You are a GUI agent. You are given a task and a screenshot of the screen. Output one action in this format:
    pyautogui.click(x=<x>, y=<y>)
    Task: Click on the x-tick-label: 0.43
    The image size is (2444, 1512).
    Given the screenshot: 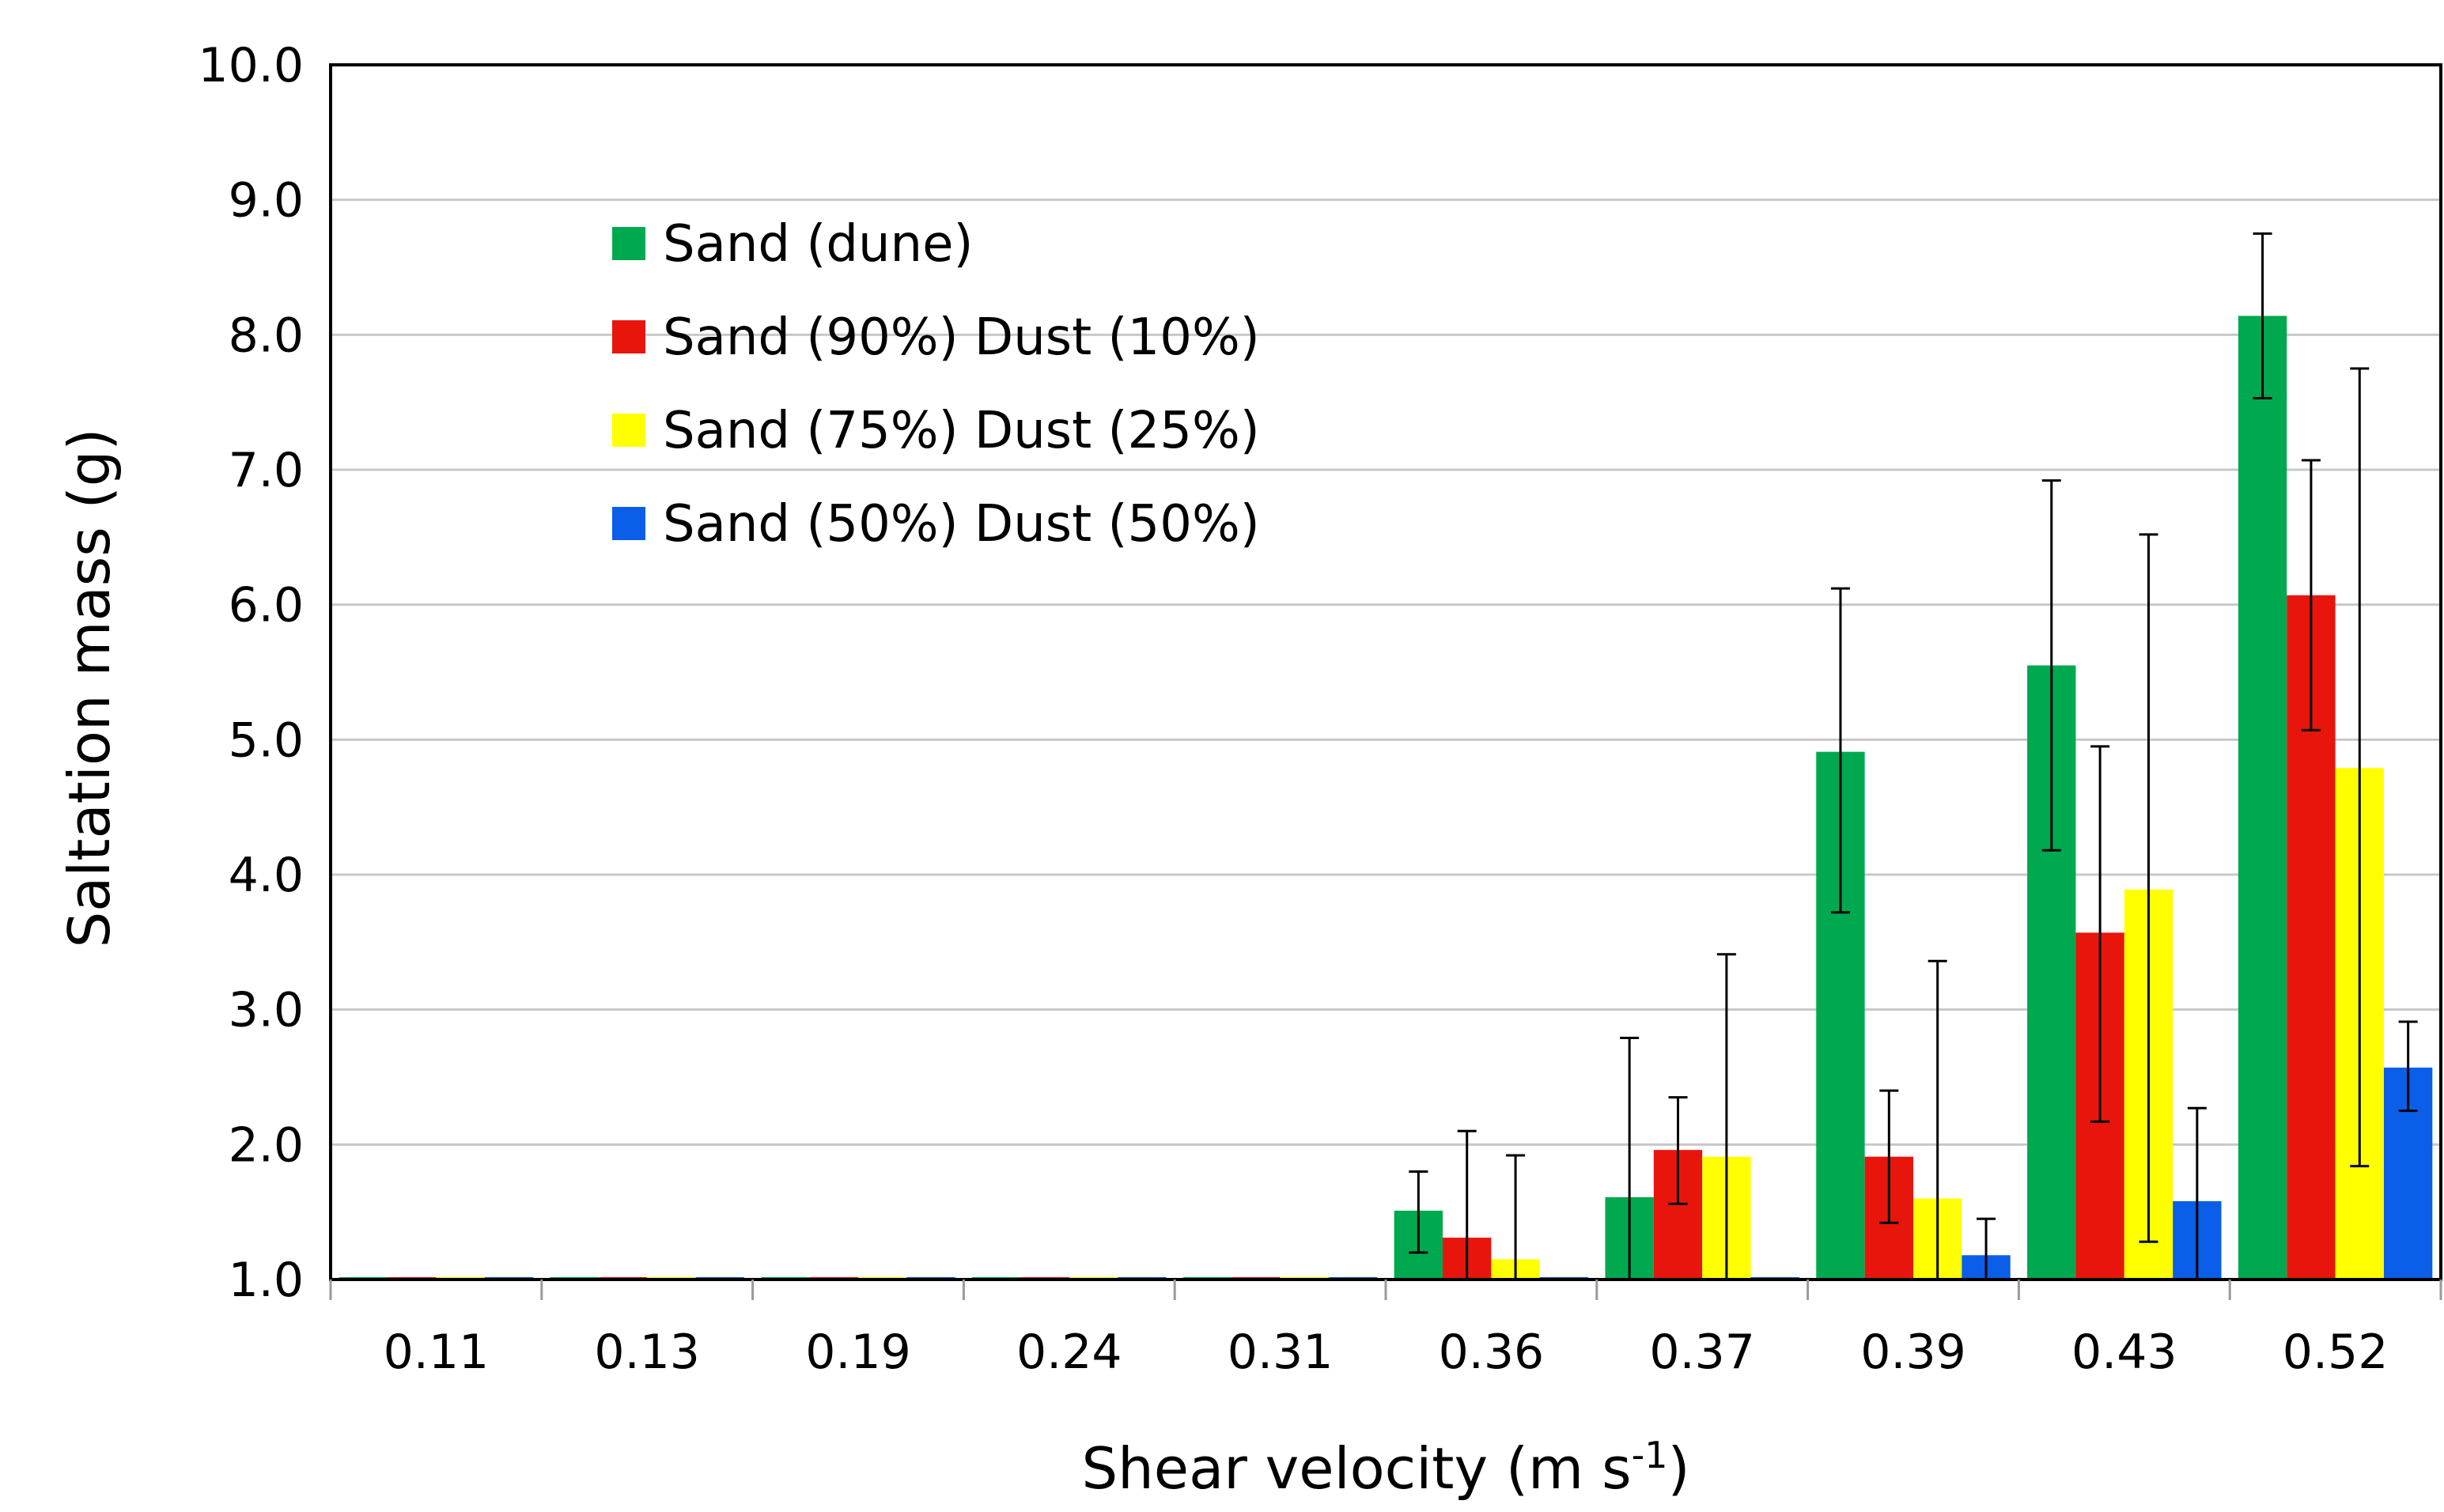 What is the action you would take?
    pyautogui.click(x=2124, y=1352)
    